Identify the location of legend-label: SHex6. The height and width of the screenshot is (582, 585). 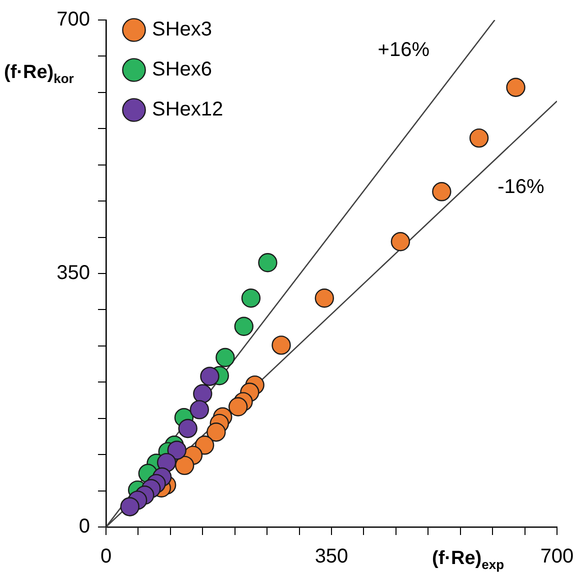
(182, 69).